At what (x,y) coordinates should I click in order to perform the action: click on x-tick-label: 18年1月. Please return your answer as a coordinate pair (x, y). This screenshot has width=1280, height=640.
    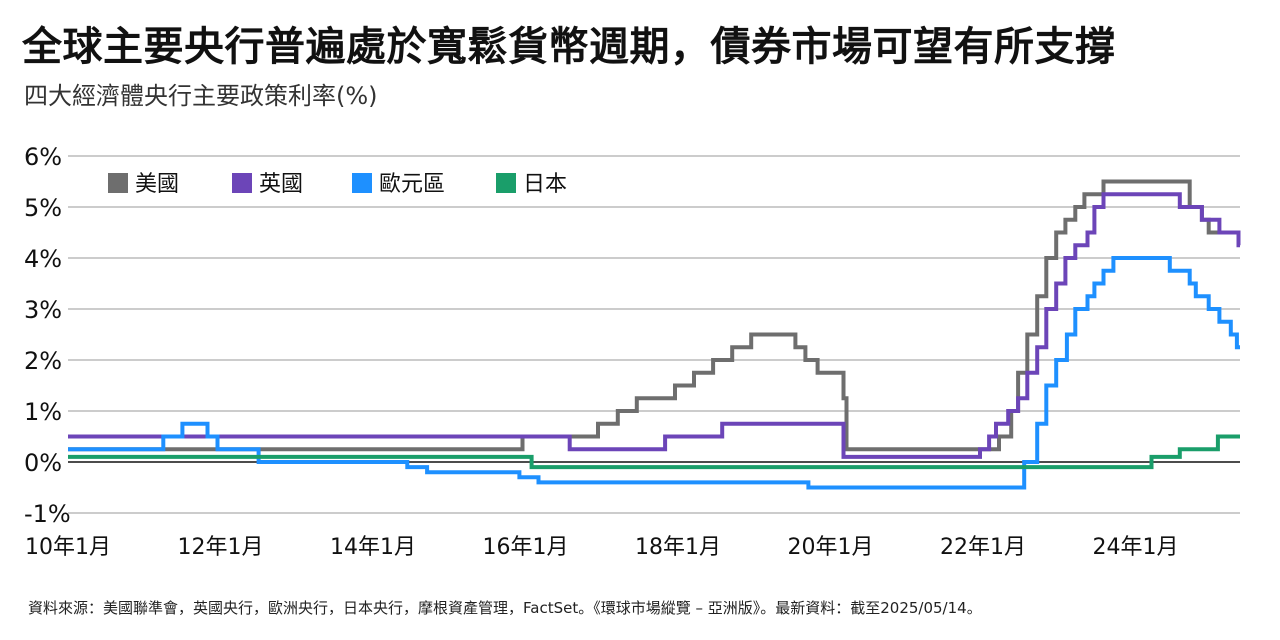
    Looking at the image, I should click on (678, 547).